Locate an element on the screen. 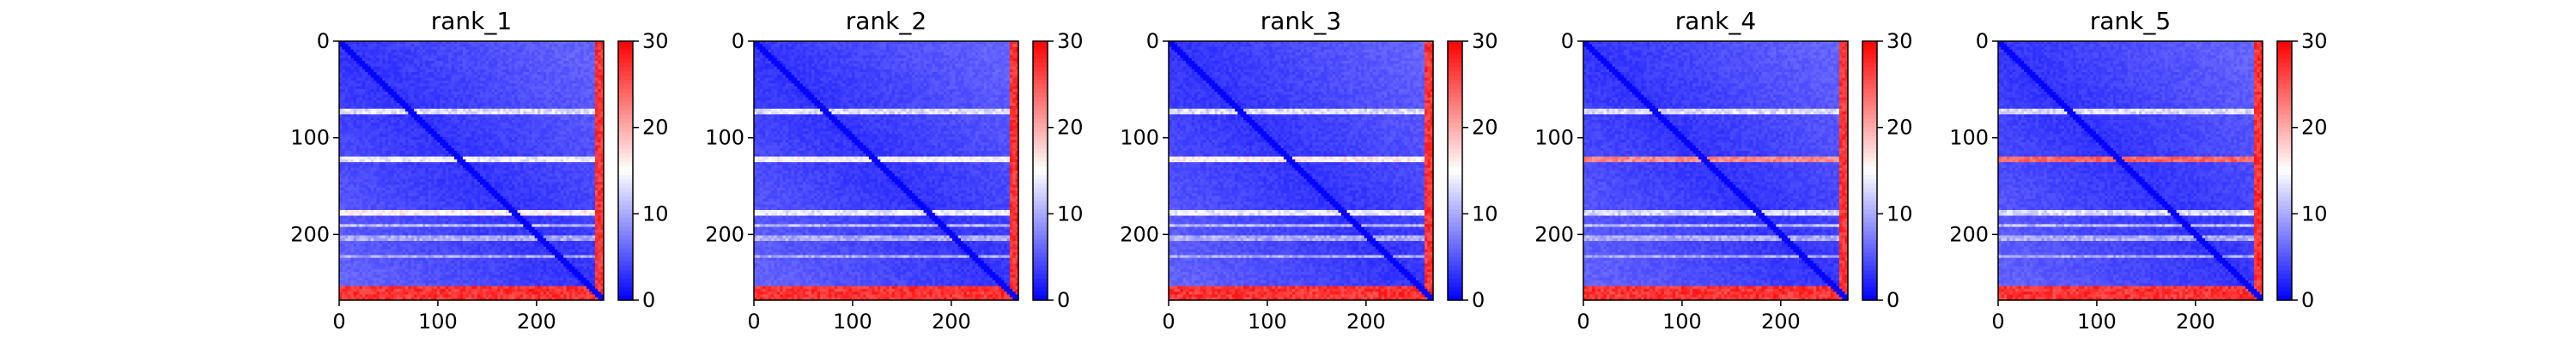 The image size is (2576, 343). heatmap-cells is located at coordinates (472, 171).